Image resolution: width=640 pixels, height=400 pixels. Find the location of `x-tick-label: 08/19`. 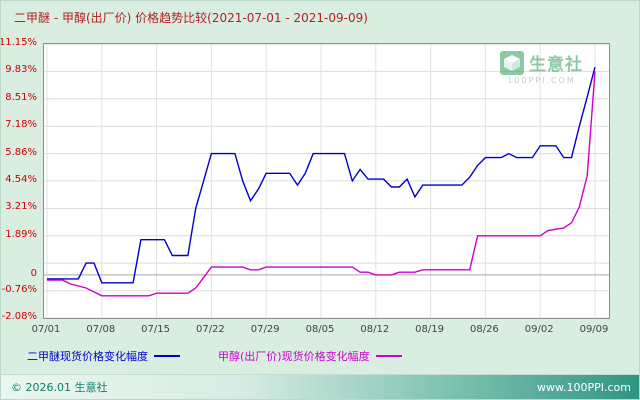

x-tick-label: 08/19 is located at coordinates (429, 329).